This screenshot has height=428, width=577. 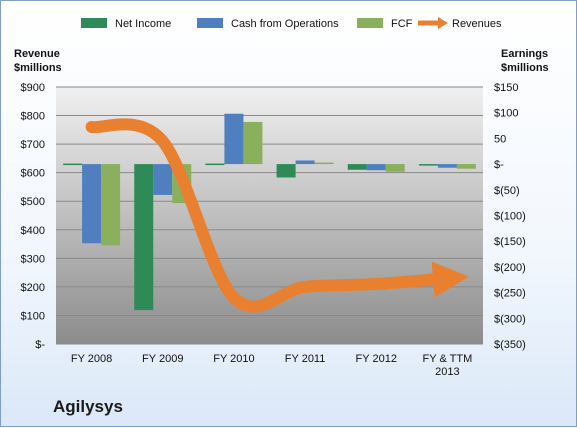 What do you see at coordinates (88, 406) in the screenshot?
I see `company-name: Agilysys` at bounding box center [88, 406].